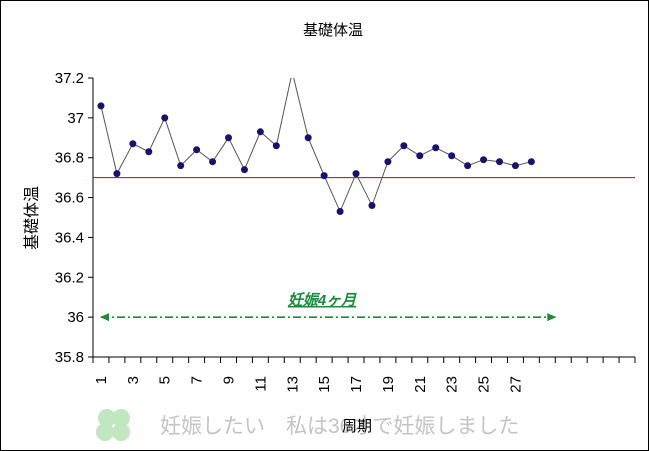  What do you see at coordinates (69, 218) in the screenshot?
I see `y-tick-labels: 35.8 36 36.2 36.4 36.6 36.8 37 37.2` at bounding box center [69, 218].